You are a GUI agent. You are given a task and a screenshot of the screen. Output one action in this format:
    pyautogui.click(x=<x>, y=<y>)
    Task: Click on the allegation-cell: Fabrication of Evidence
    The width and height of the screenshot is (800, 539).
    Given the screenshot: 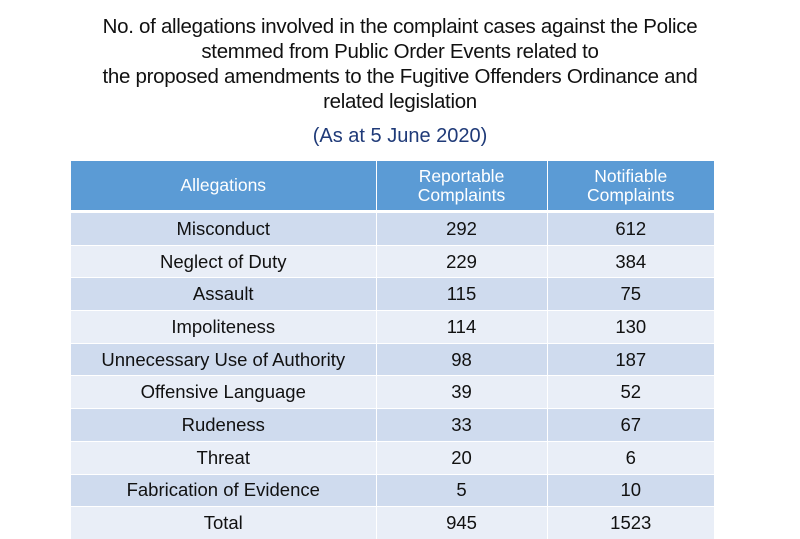 What is the action you would take?
    pyautogui.click(x=223, y=490)
    